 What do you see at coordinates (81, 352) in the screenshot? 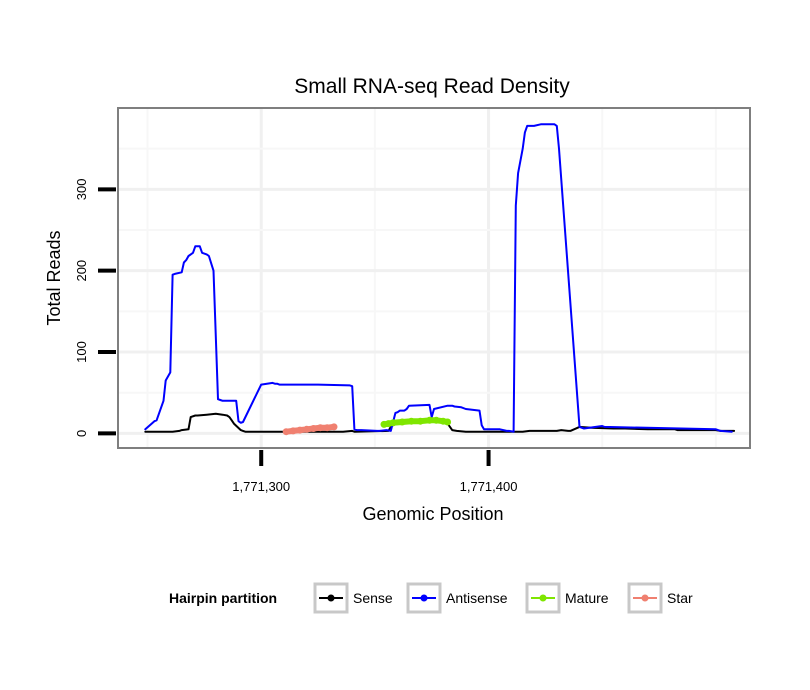
I see `y-tick-label: 100` at bounding box center [81, 352].